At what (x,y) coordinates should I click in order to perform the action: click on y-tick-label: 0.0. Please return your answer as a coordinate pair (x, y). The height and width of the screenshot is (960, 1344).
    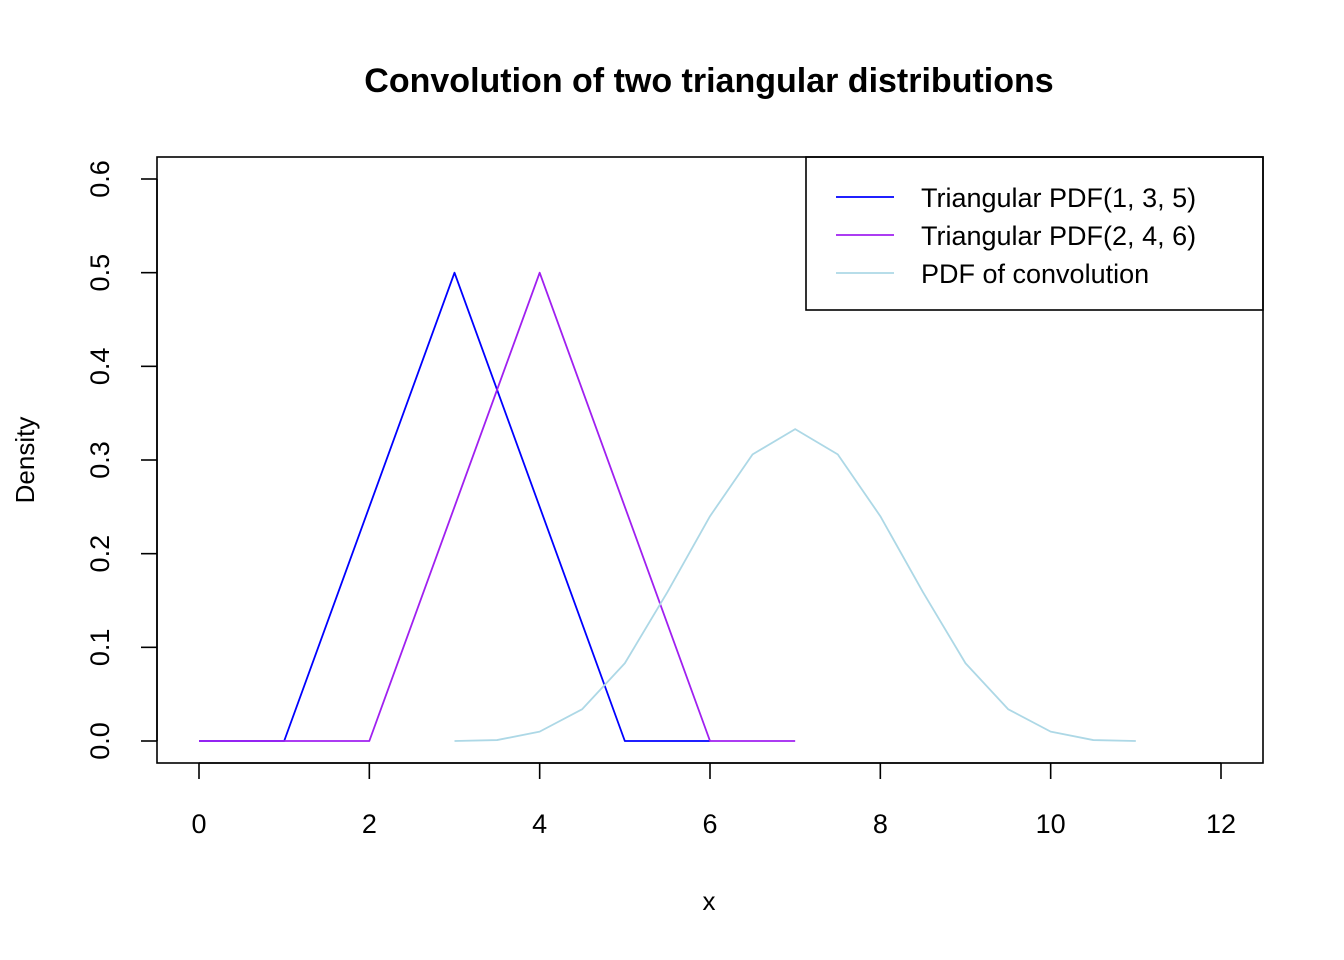
    Looking at the image, I should click on (100, 741).